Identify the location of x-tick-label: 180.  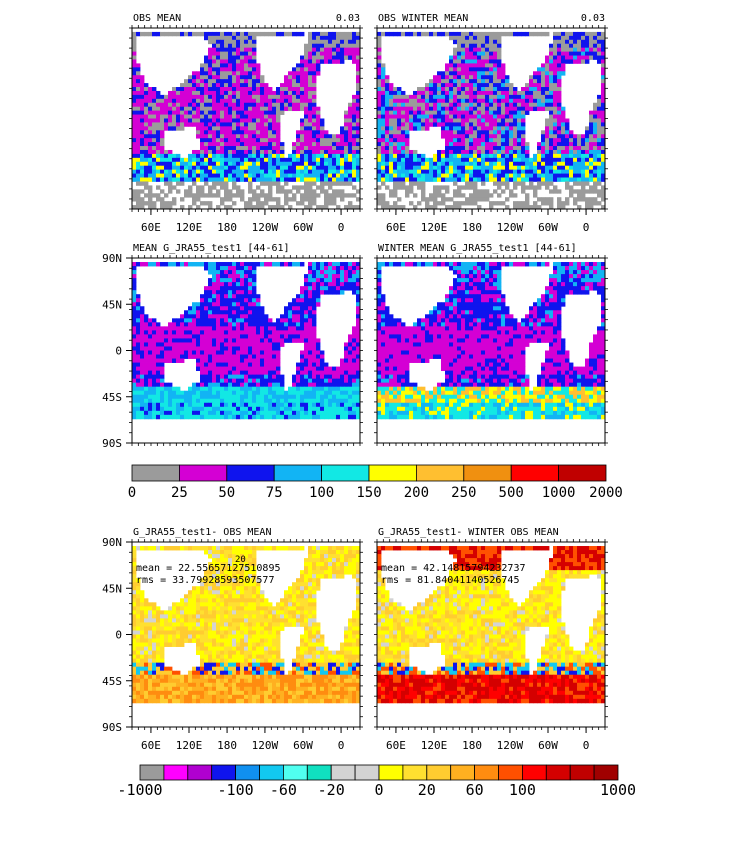
(227, 227).